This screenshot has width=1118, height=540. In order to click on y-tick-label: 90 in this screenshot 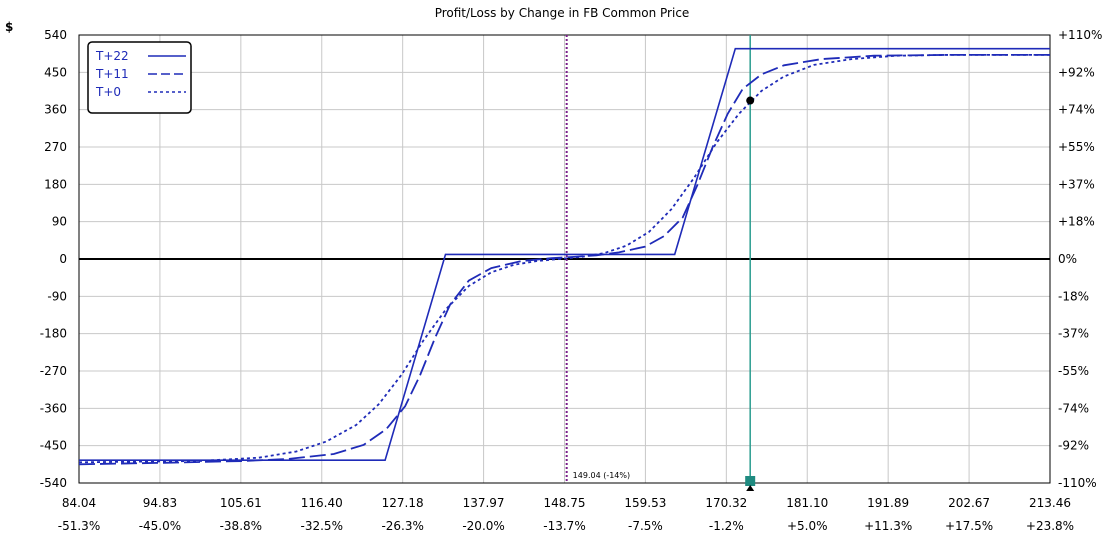, I will do `click(59, 222)`.